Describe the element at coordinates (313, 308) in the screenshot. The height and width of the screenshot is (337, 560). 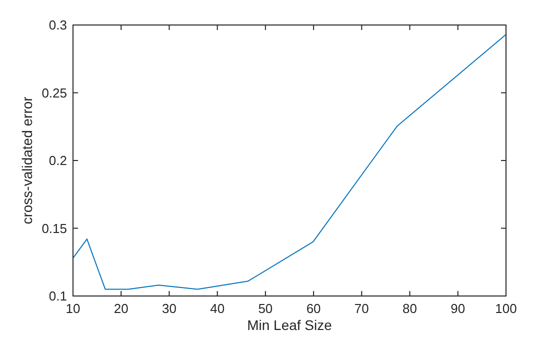
I see `x-tick-label: 60` at that location.